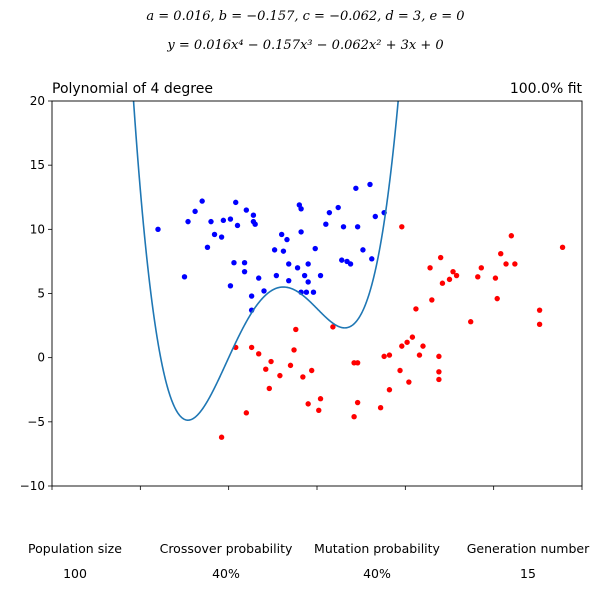  What do you see at coordinates (37, 229) in the screenshot?
I see `y-tick-label: 10` at bounding box center [37, 229].